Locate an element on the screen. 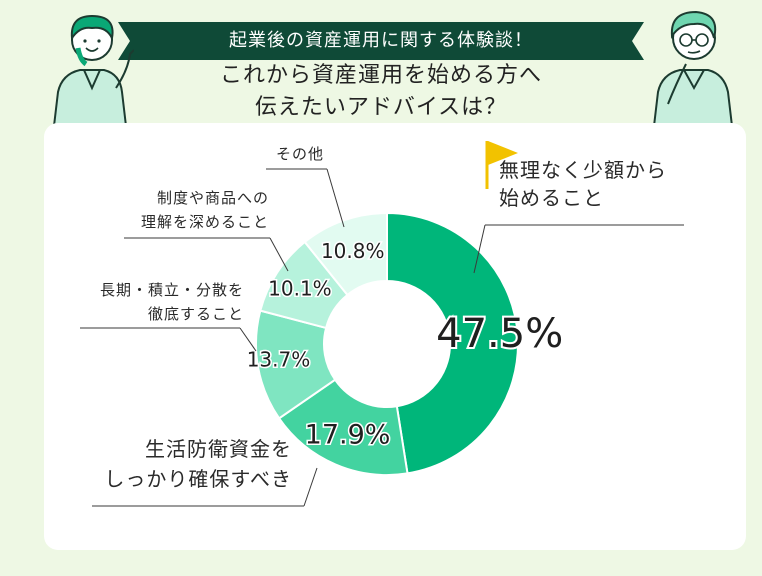 The height and width of the screenshot is (576, 762). banner-text: 起業後の資産運用に関する体験談！ is located at coordinates (381, 40).